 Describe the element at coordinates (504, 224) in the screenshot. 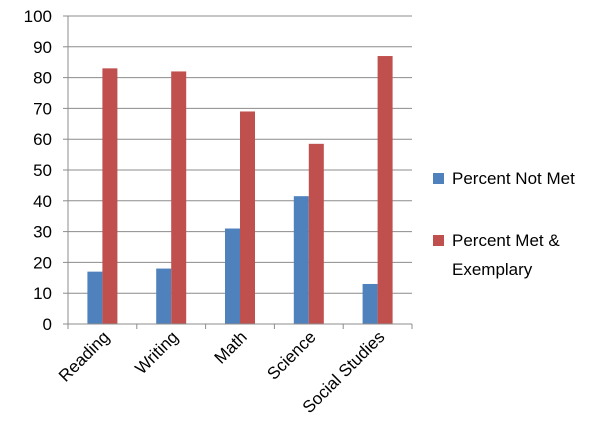

I see `legend: Percent Not Met Percent Met & Exemplary` at that location.